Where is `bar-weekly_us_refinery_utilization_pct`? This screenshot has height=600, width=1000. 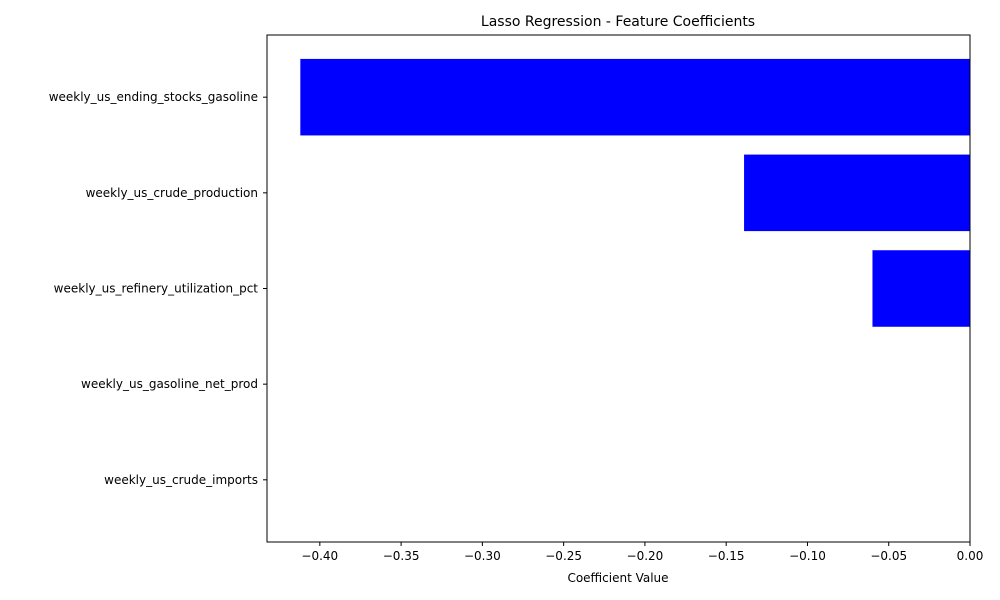 bar-weekly_us_refinery_utilization_pct is located at coordinates (921, 288).